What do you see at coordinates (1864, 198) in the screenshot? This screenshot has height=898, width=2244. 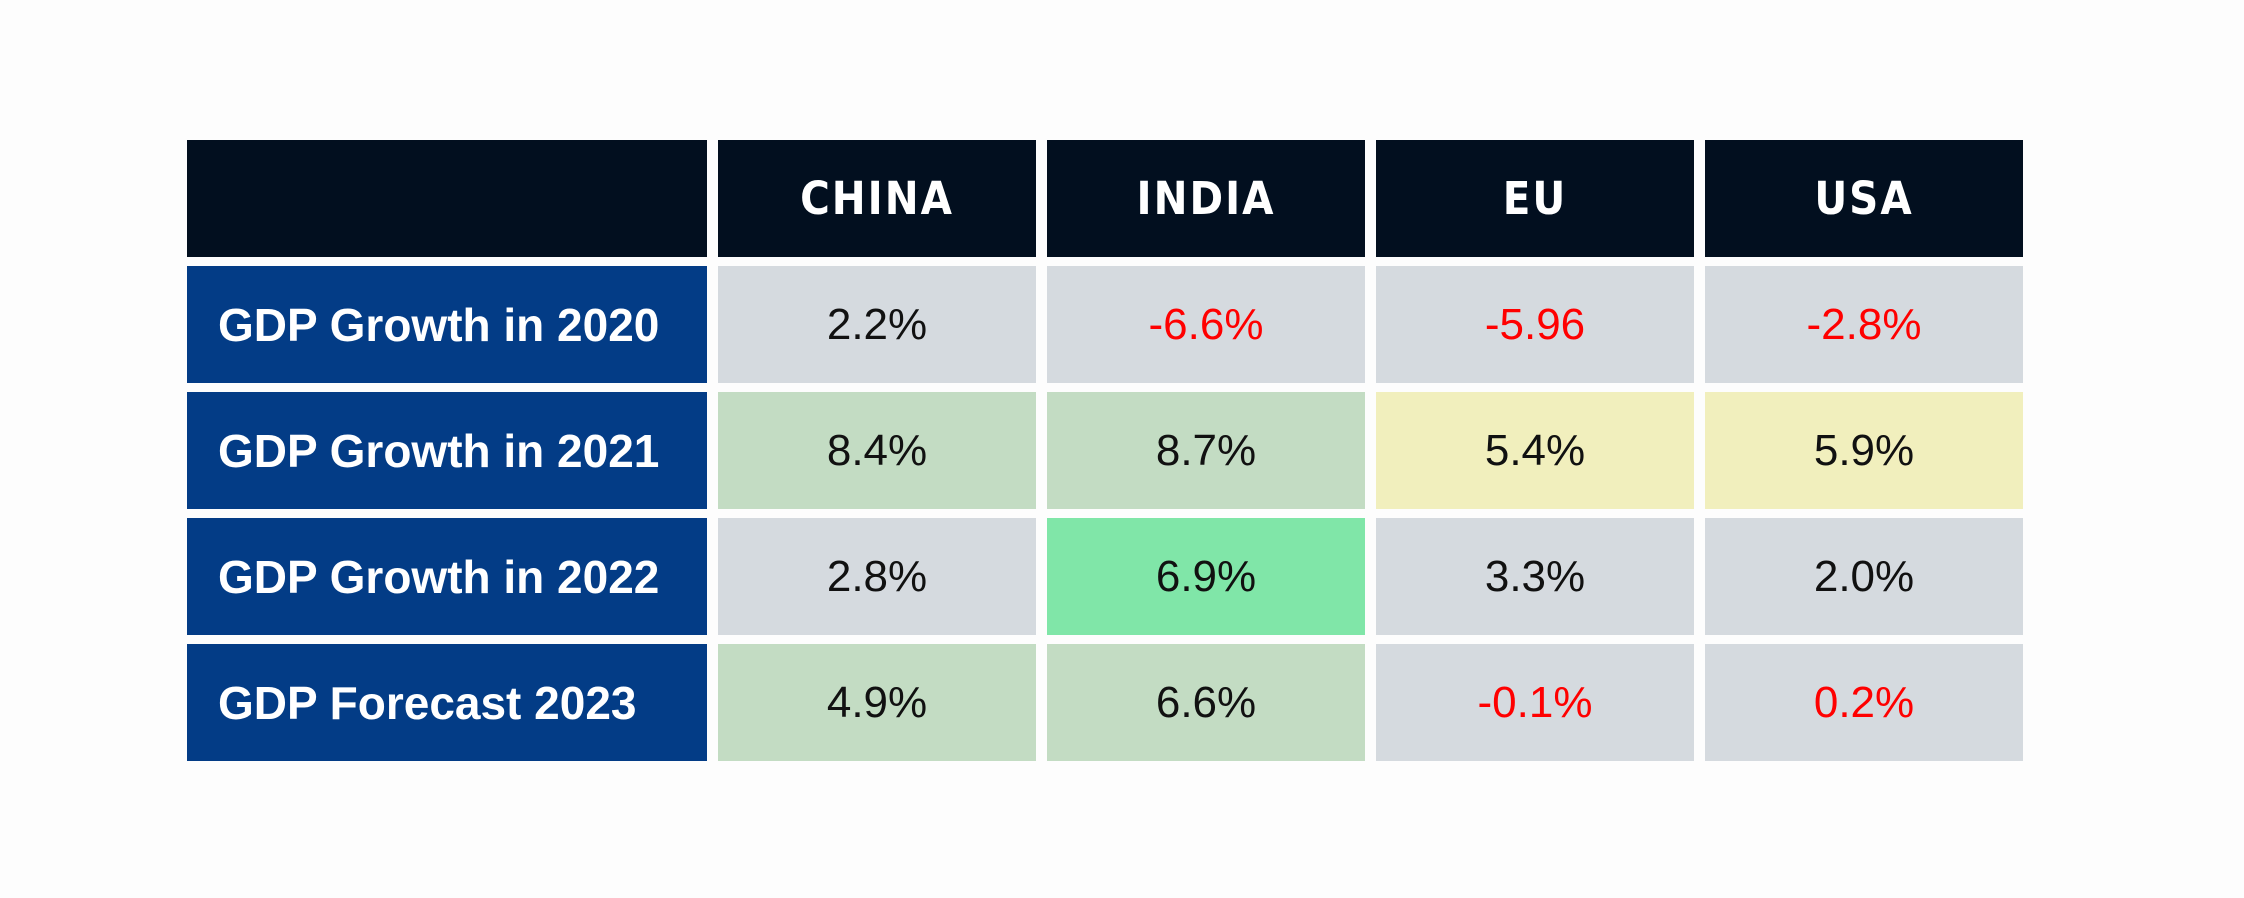 I see `column-header-usa: USA` at bounding box center [1864, 198].